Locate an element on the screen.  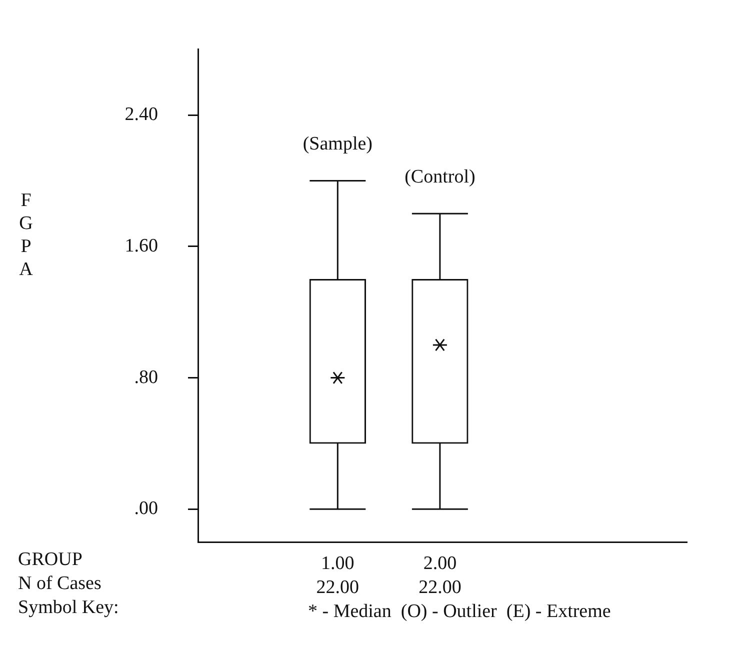
annotation: (Sample) is located at coordinates (337, 144).